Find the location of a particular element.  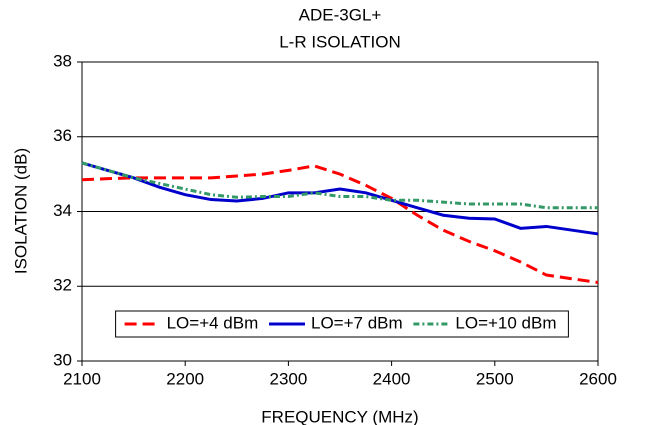

legend-label: LO=+10 dBm is located at coordinates (505, 322).